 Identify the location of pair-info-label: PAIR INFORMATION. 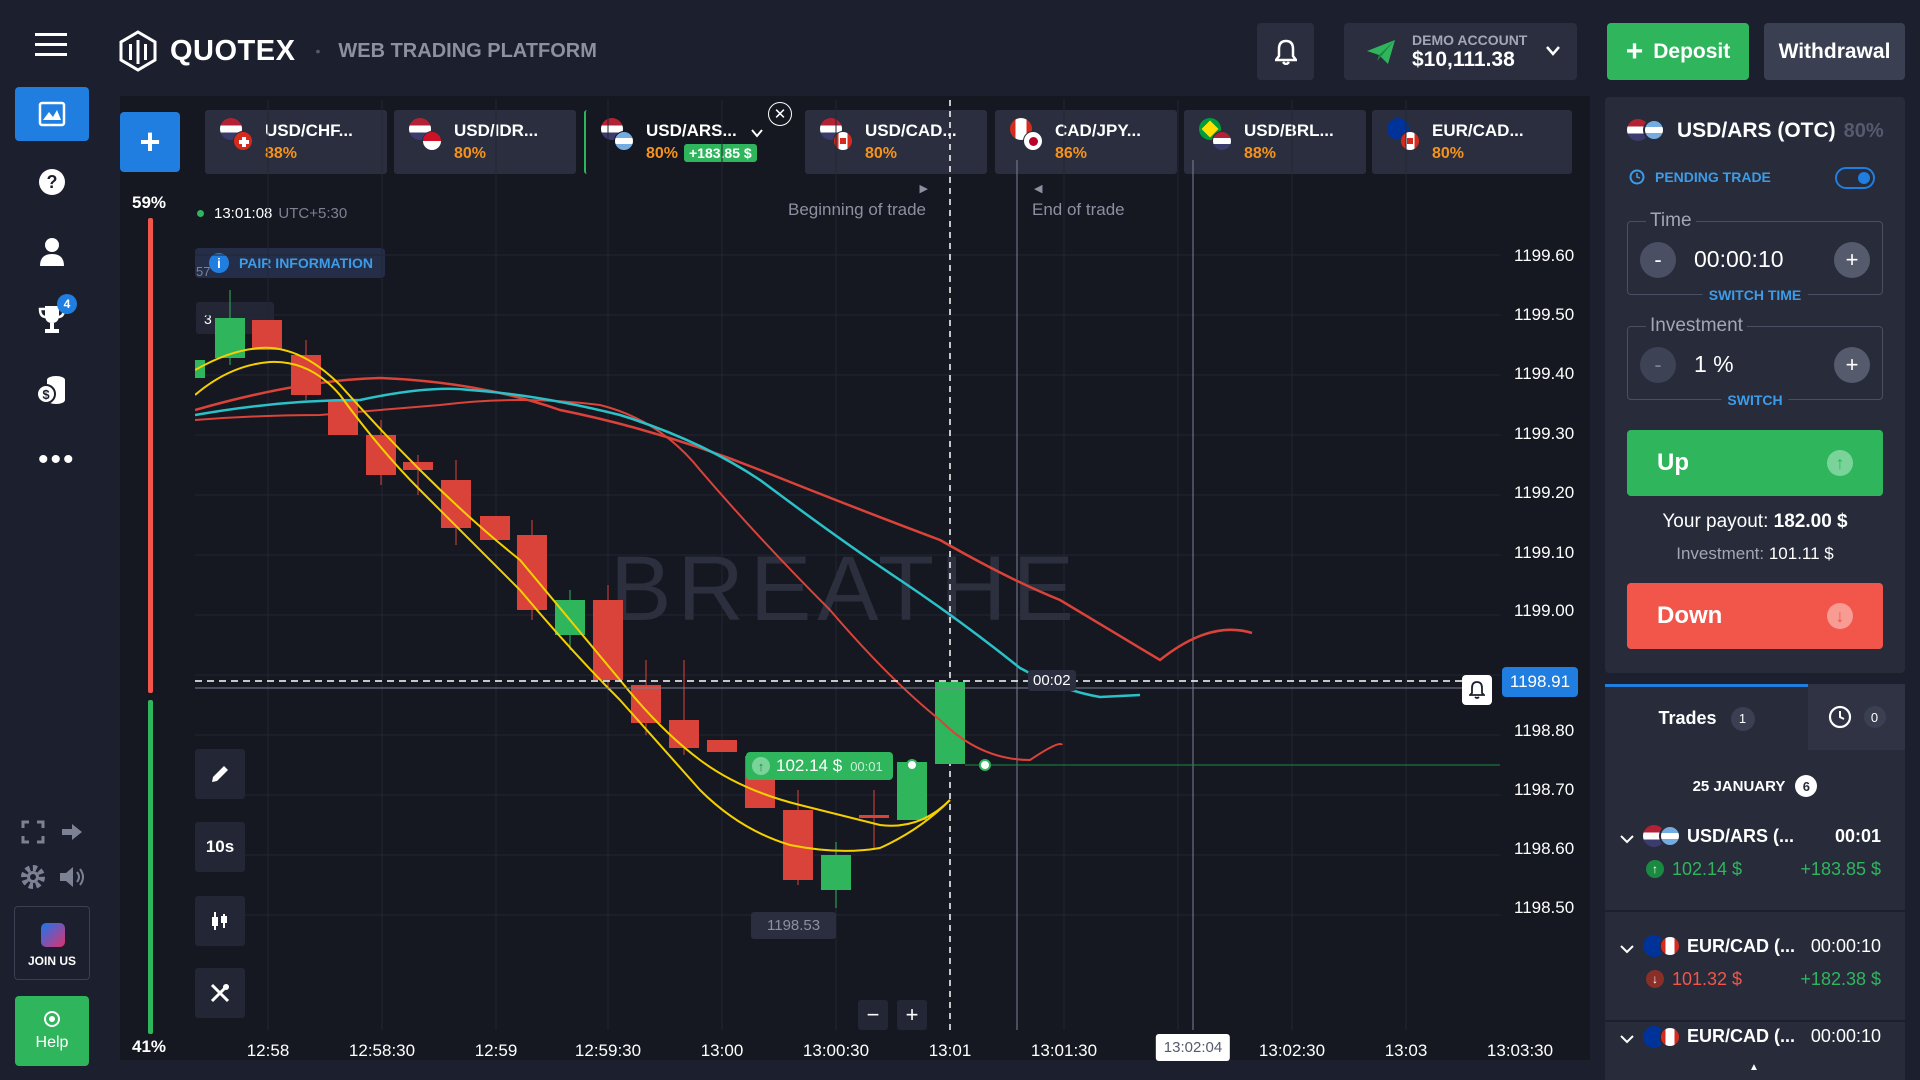
(306, 263).